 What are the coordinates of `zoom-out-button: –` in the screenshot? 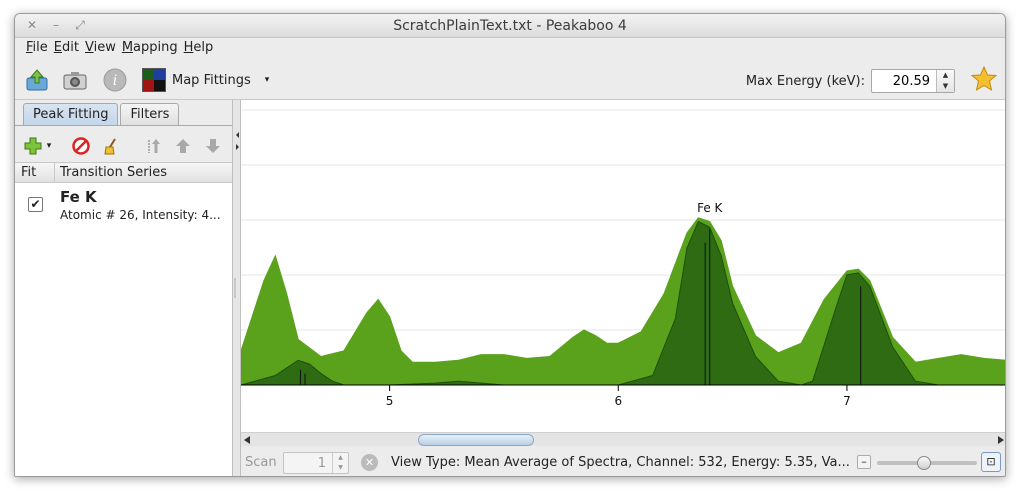 It's located at (864, 462).